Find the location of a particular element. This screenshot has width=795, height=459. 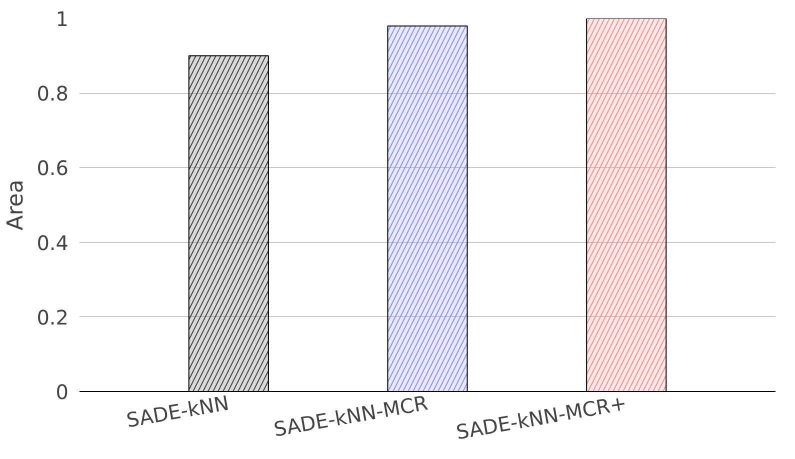

y-axis-title: Area is located at coordinates (16, 205).